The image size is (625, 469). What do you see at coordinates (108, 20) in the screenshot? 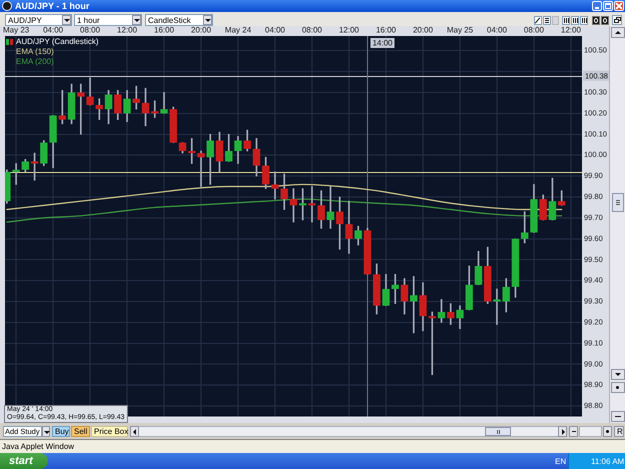
I see `dropdown: 1 hour` at bounding box center [108, 20].